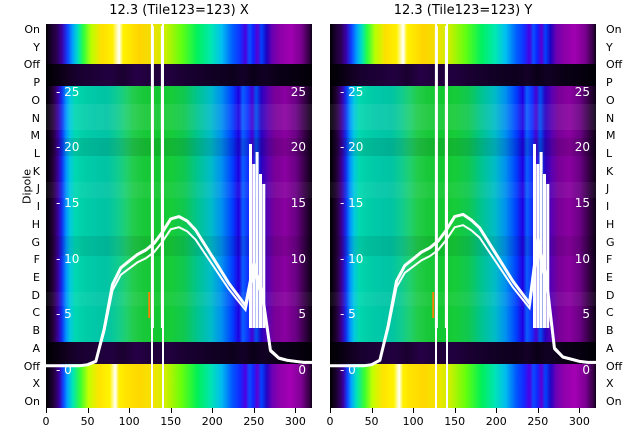  Describe the element at coordinates (35, 100) in the screenshot. I see `category-tick-left-4: O` at that location.